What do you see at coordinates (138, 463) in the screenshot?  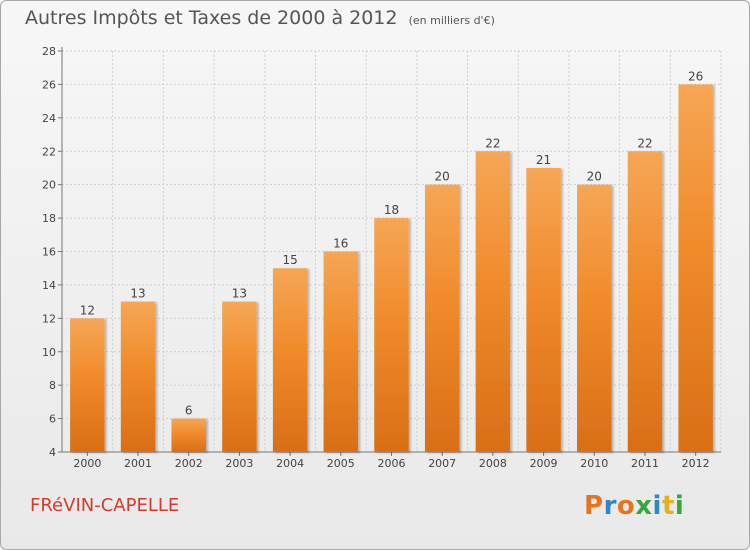 I see `x-tick-label-2001: 2001` at bounding box center [138, 463].